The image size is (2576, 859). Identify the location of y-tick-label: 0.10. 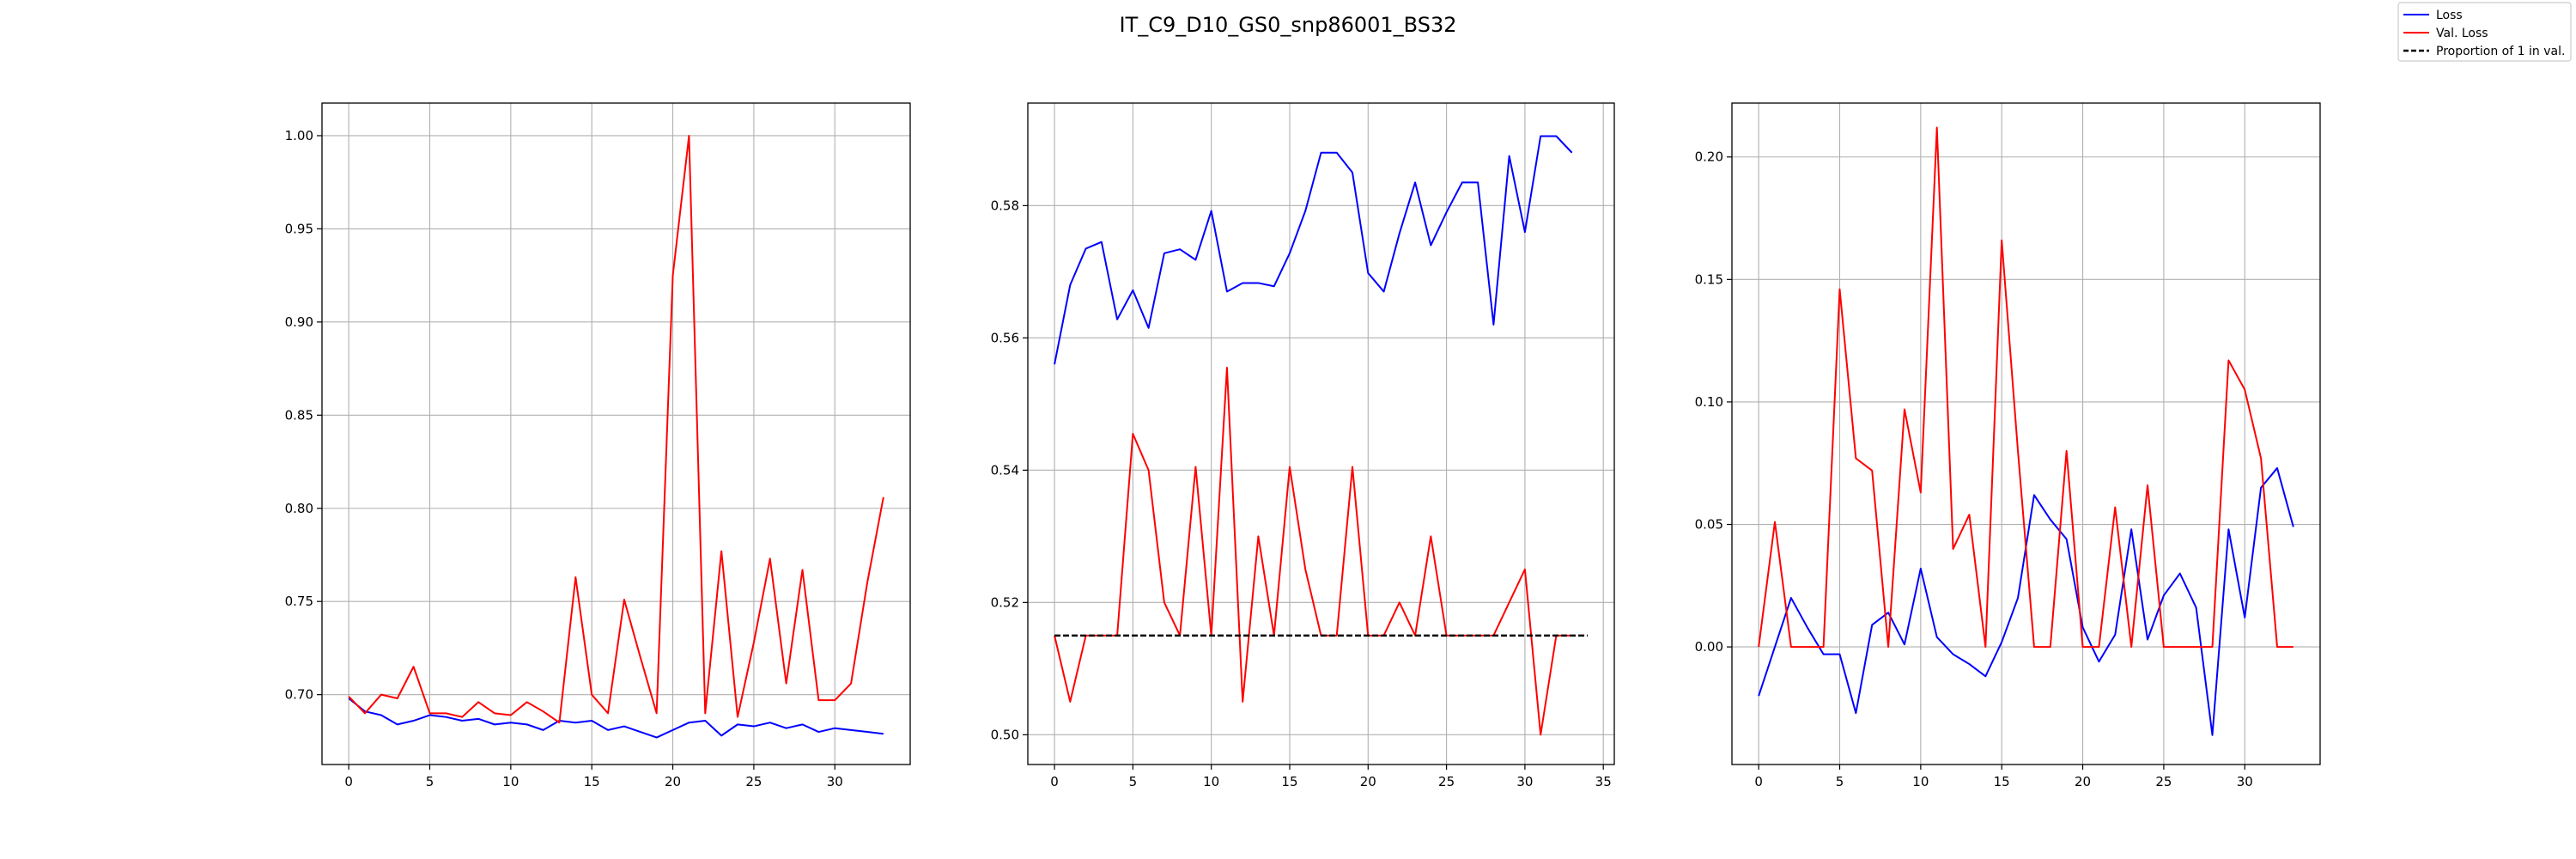
(1709, 402).